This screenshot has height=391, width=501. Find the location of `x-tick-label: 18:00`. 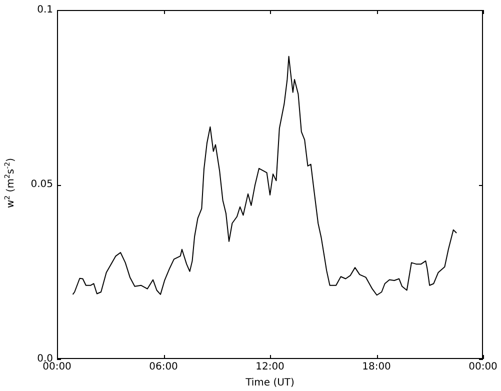

x-tick-label: 18:00 is located at coordinates (376, 367).